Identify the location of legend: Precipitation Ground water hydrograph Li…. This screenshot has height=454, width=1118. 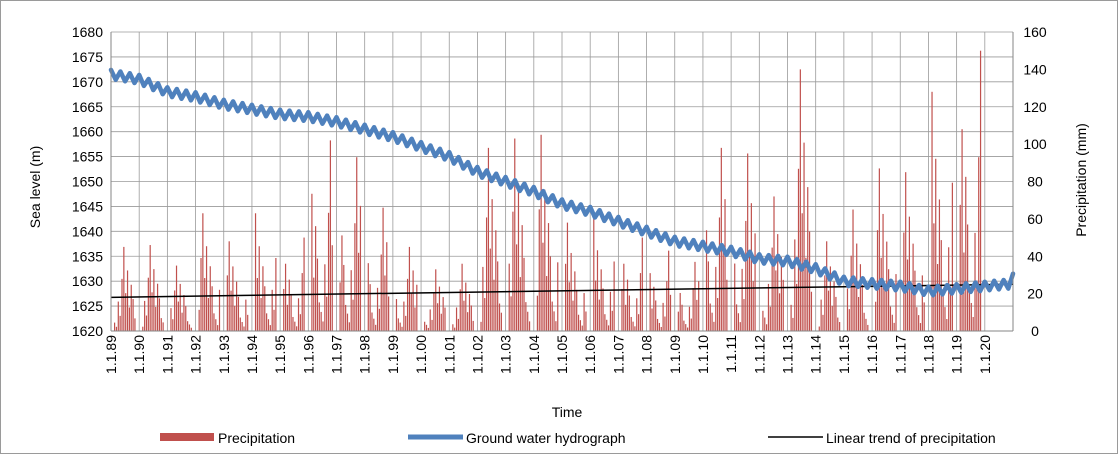
(578, 438).